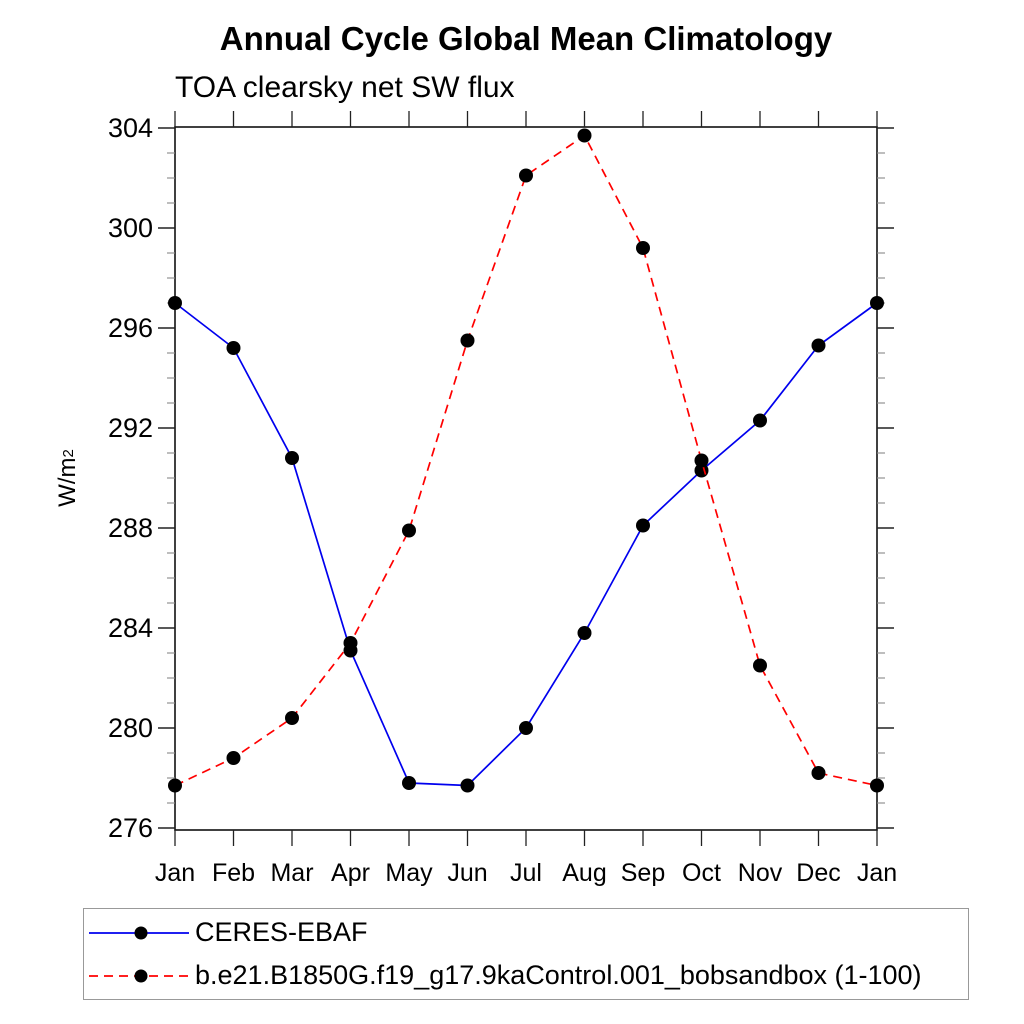 This screenshot has width=1024, height=1024. Describe the element at coordinates (130, 328) in the screenshot. I see `y-tick-label: 296` at that location.